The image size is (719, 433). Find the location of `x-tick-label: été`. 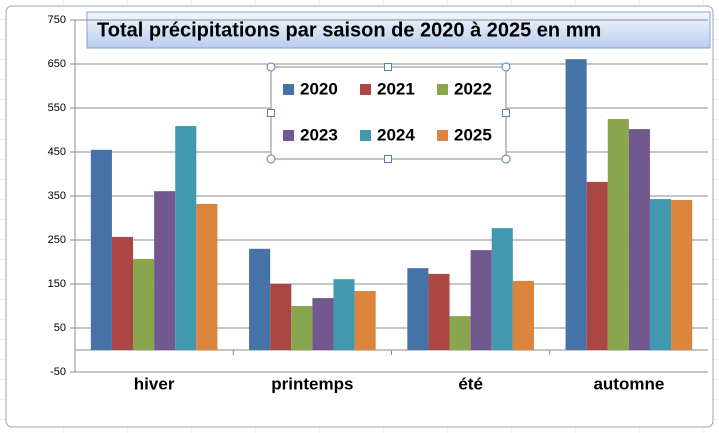

x-tick-label: été is located at coordinates (470, 383).